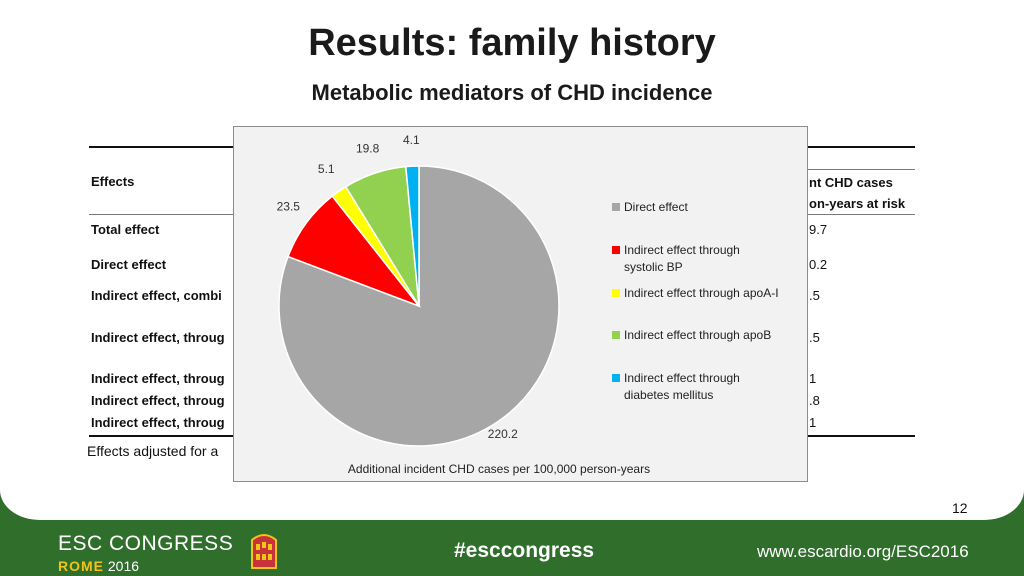 This screenshot has height=576, width=1024. What do you see at coordinates (861, 169) in the screenshot?
I see `table-header-rule-right` at bounding box center [861, 169].